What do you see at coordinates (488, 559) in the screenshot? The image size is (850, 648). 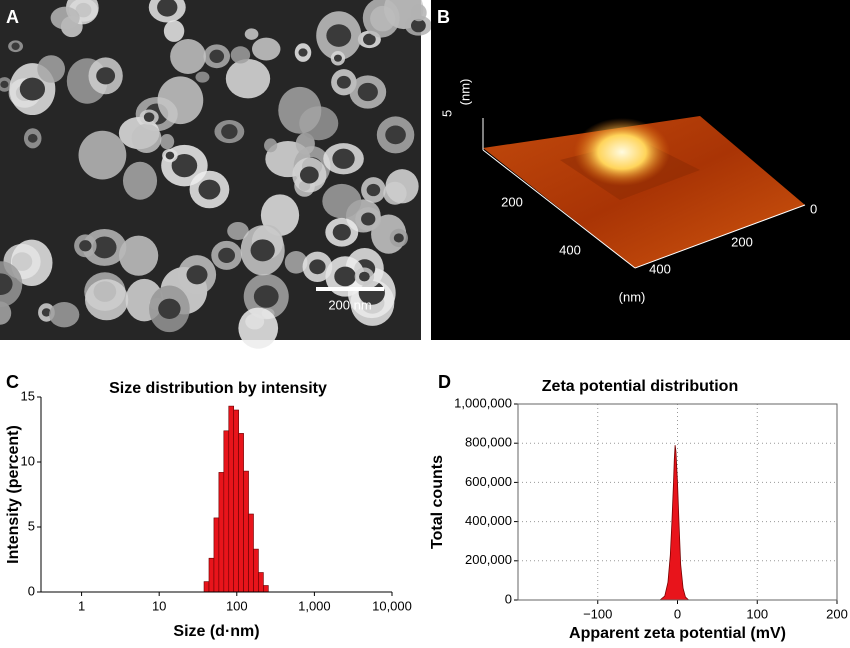 I see `y-tick-label: 200,000` at bounding box center [488, 559].